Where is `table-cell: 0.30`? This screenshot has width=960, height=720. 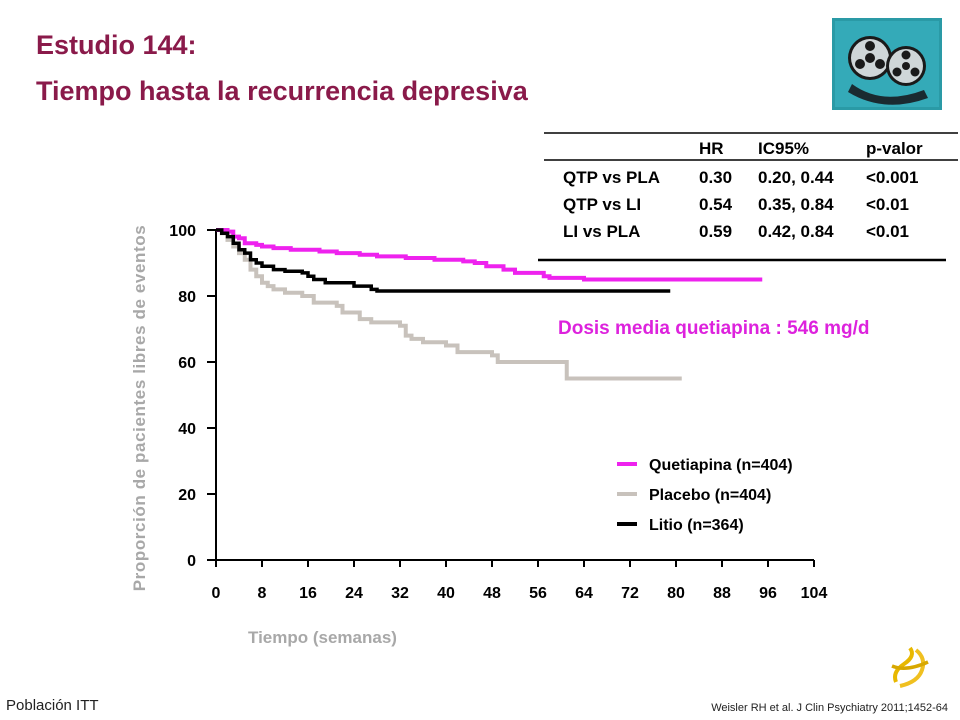 table-cell: 0.30 is located at coordinates (715, 177).